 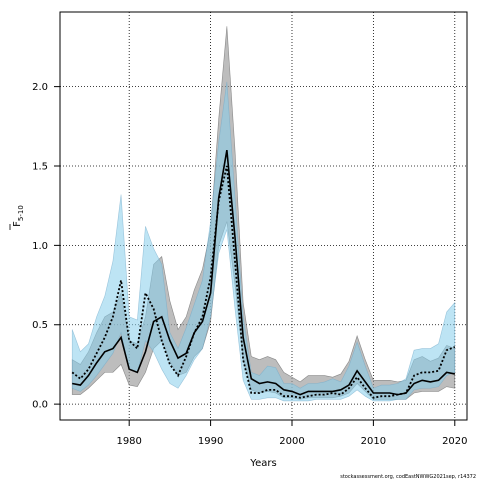 What do you see at coordinates (291, 441) in the screenshot?
I see `x-tick-label: 2000` at bounding box center [291, 441].